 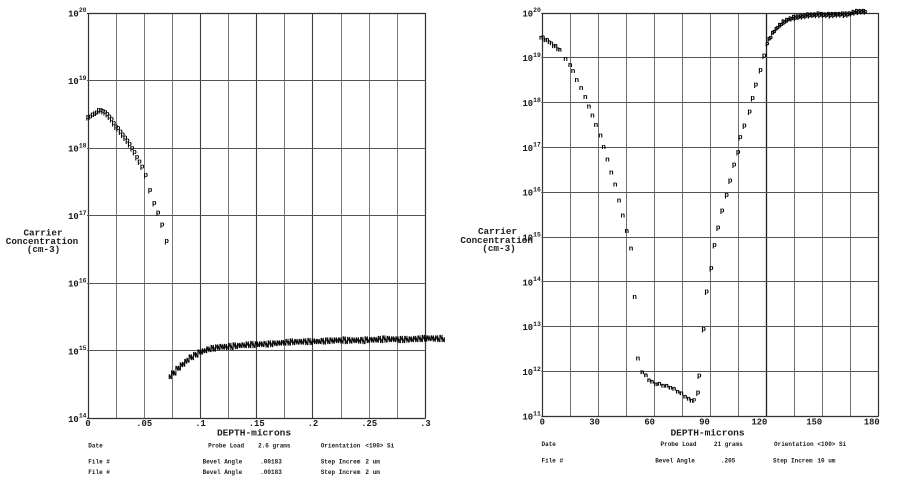 I want to click on svg-text: 16, so click(x=537, y=190).